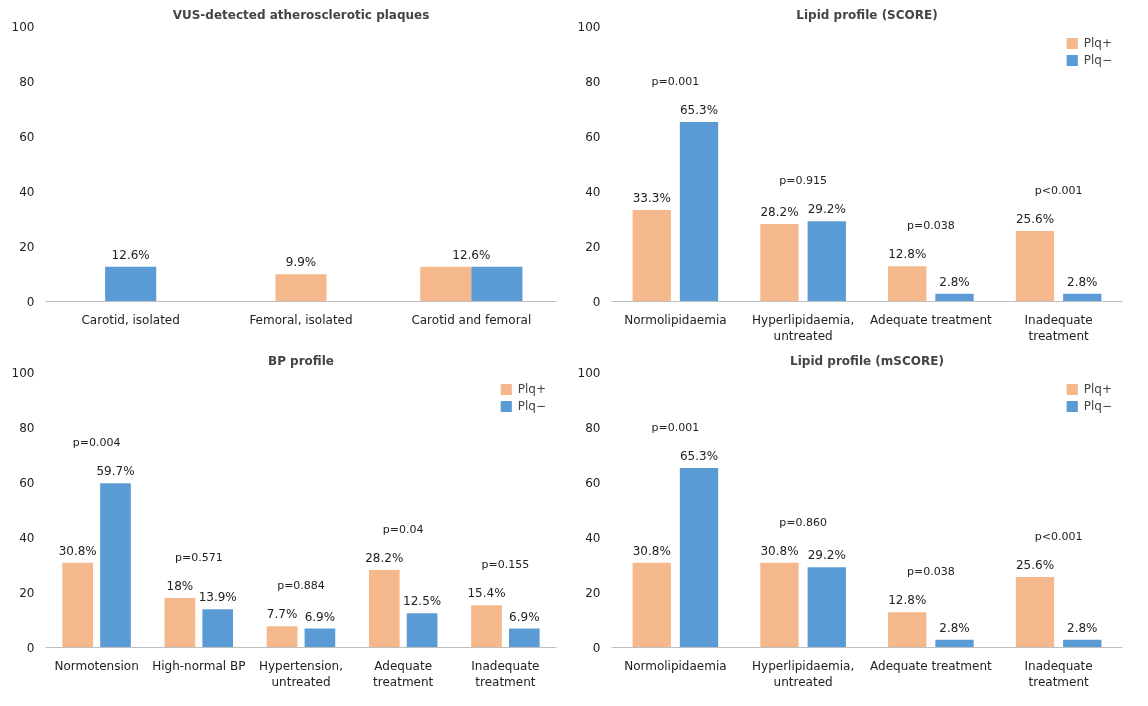  Describe the element at coordinates (301, 14) in the screenshot. I see `chart-title: VUS-detected atherosclerotic plaques` at that location.